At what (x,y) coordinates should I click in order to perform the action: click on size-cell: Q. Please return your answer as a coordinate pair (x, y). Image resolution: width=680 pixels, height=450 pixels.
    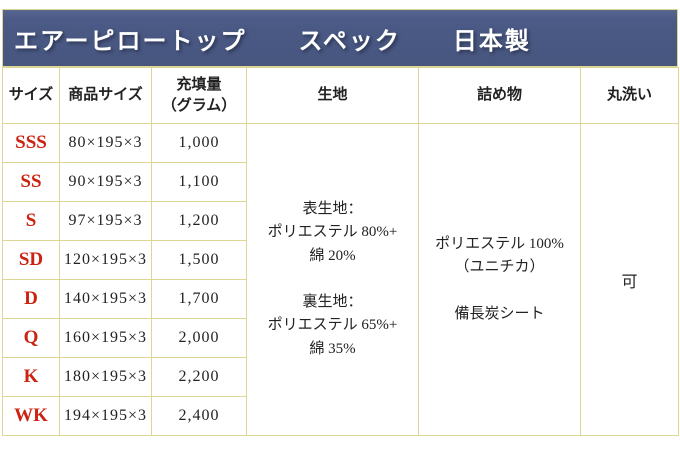
    Looking at the image, I should click on (31, 338).